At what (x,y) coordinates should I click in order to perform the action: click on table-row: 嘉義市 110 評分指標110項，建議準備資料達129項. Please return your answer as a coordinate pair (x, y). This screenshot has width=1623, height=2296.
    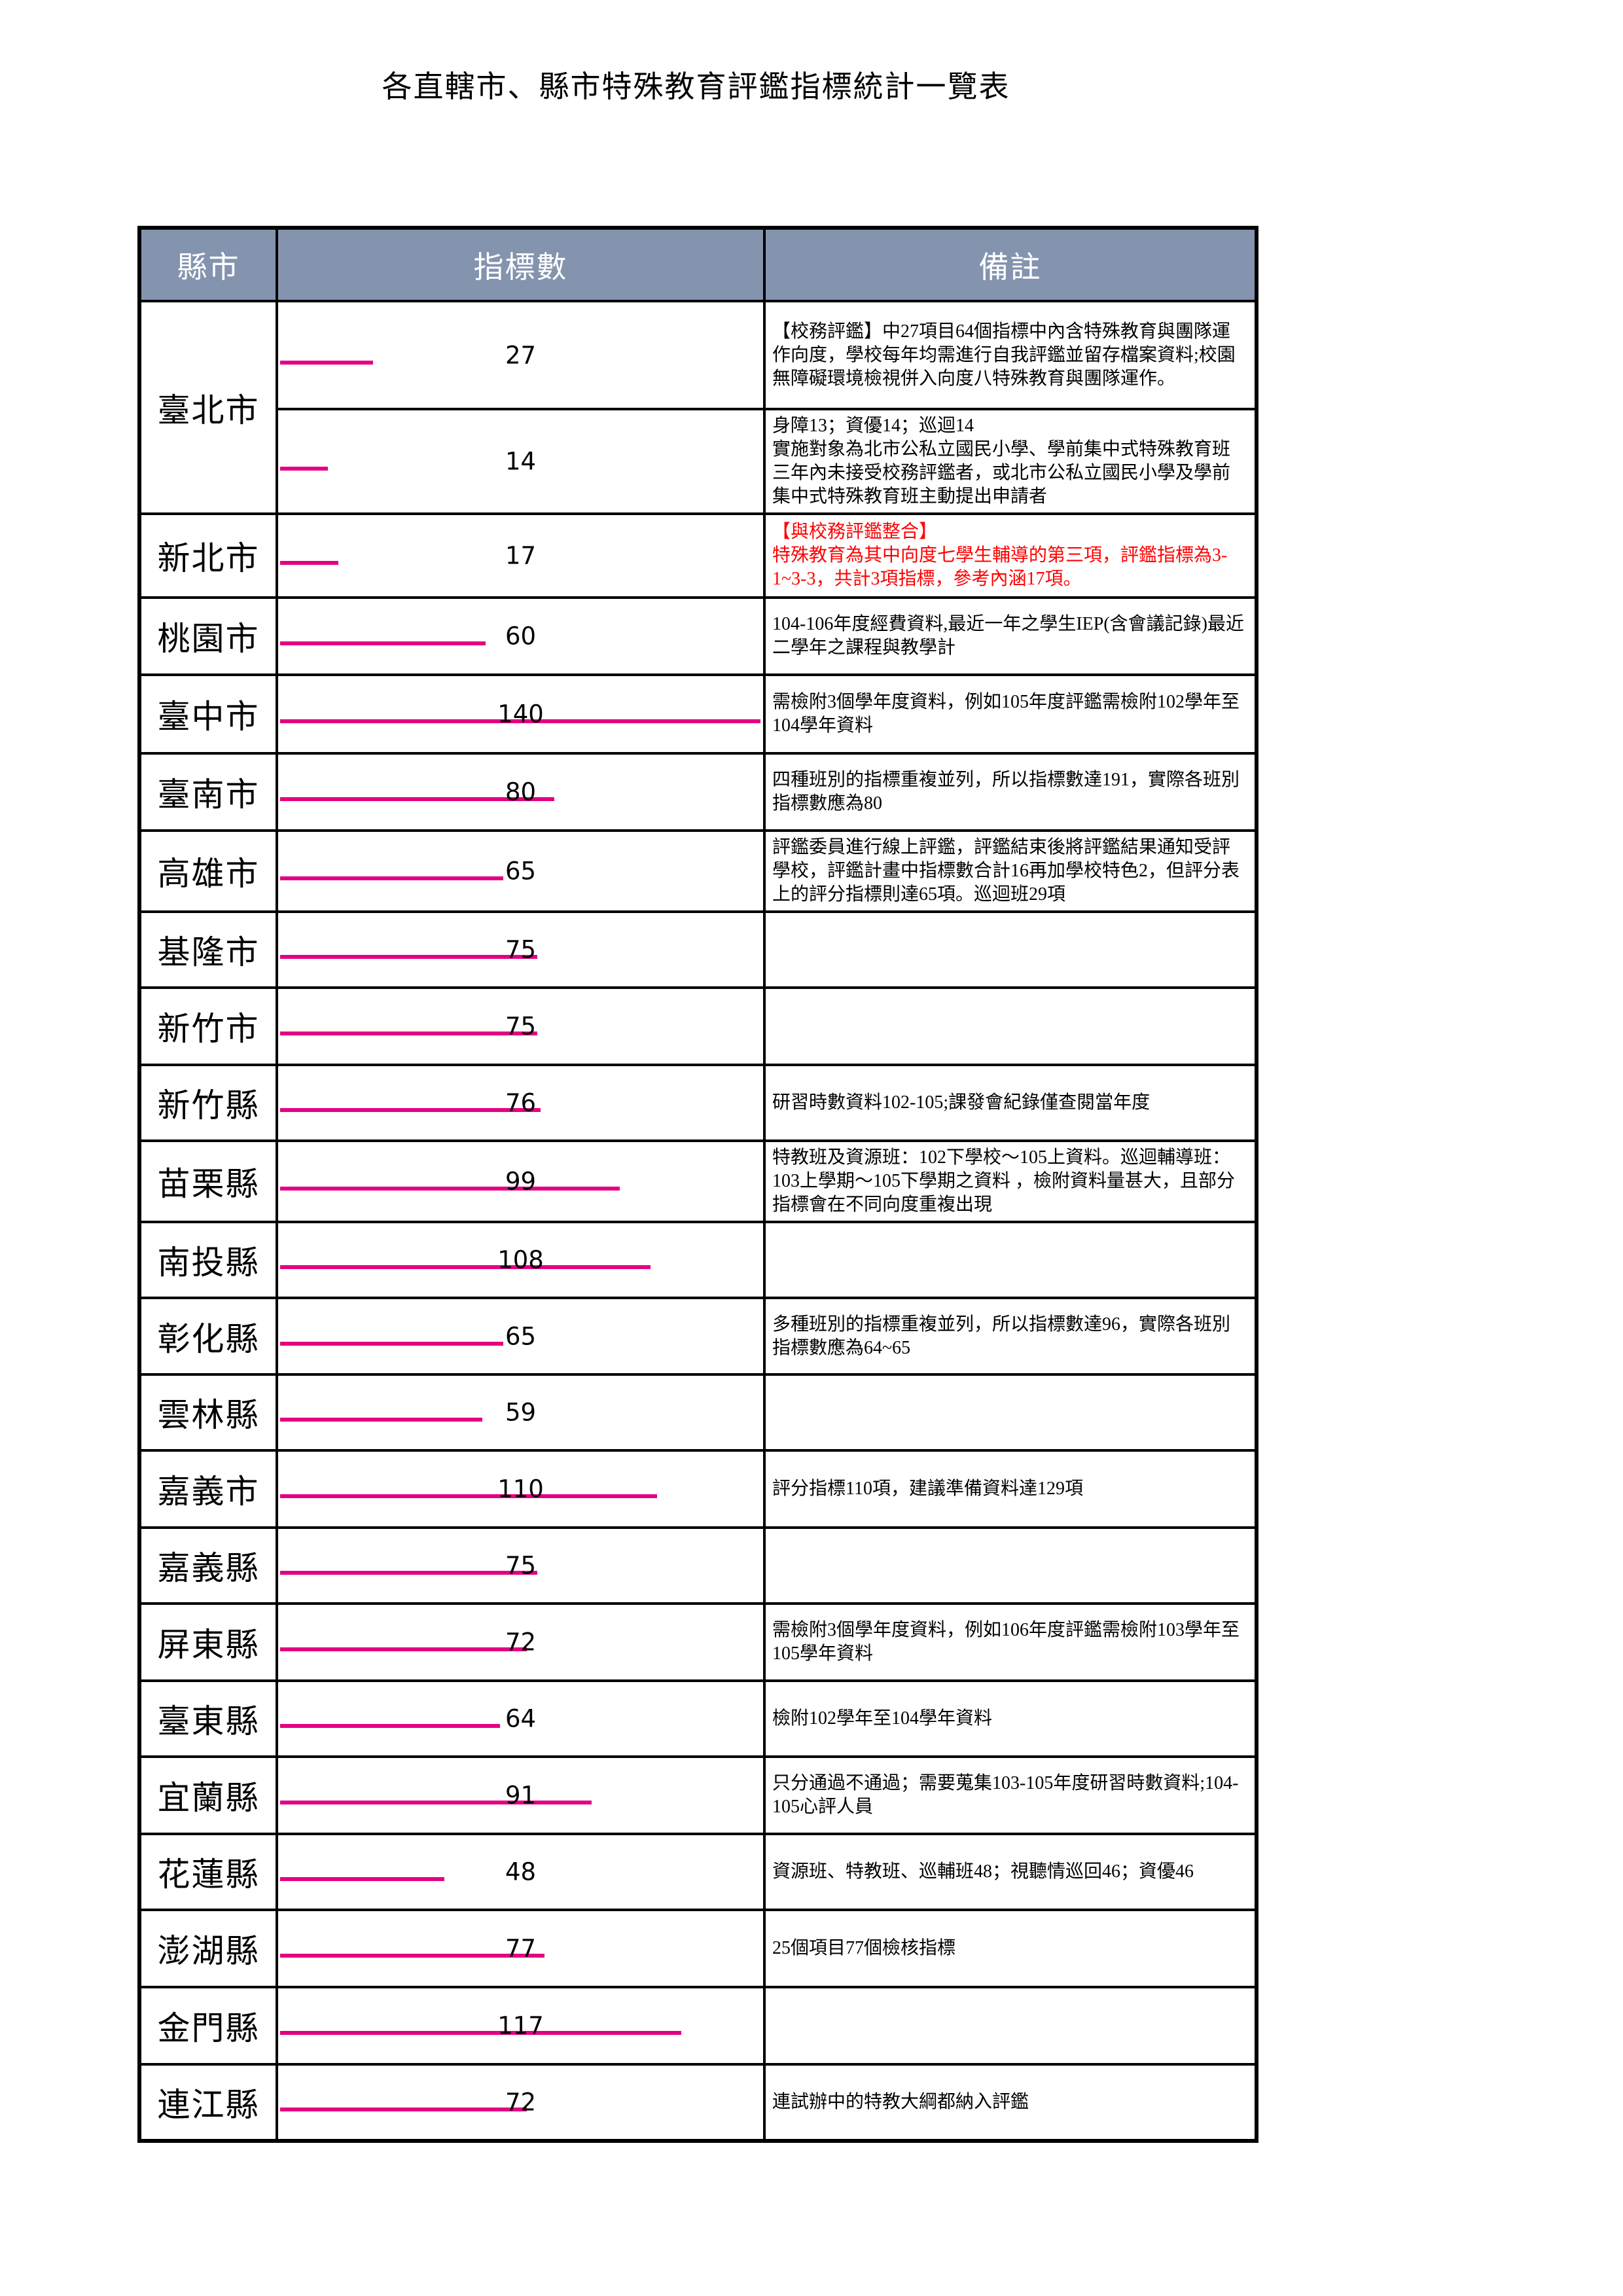
    Looking at the image, I should click on (698, 1489).